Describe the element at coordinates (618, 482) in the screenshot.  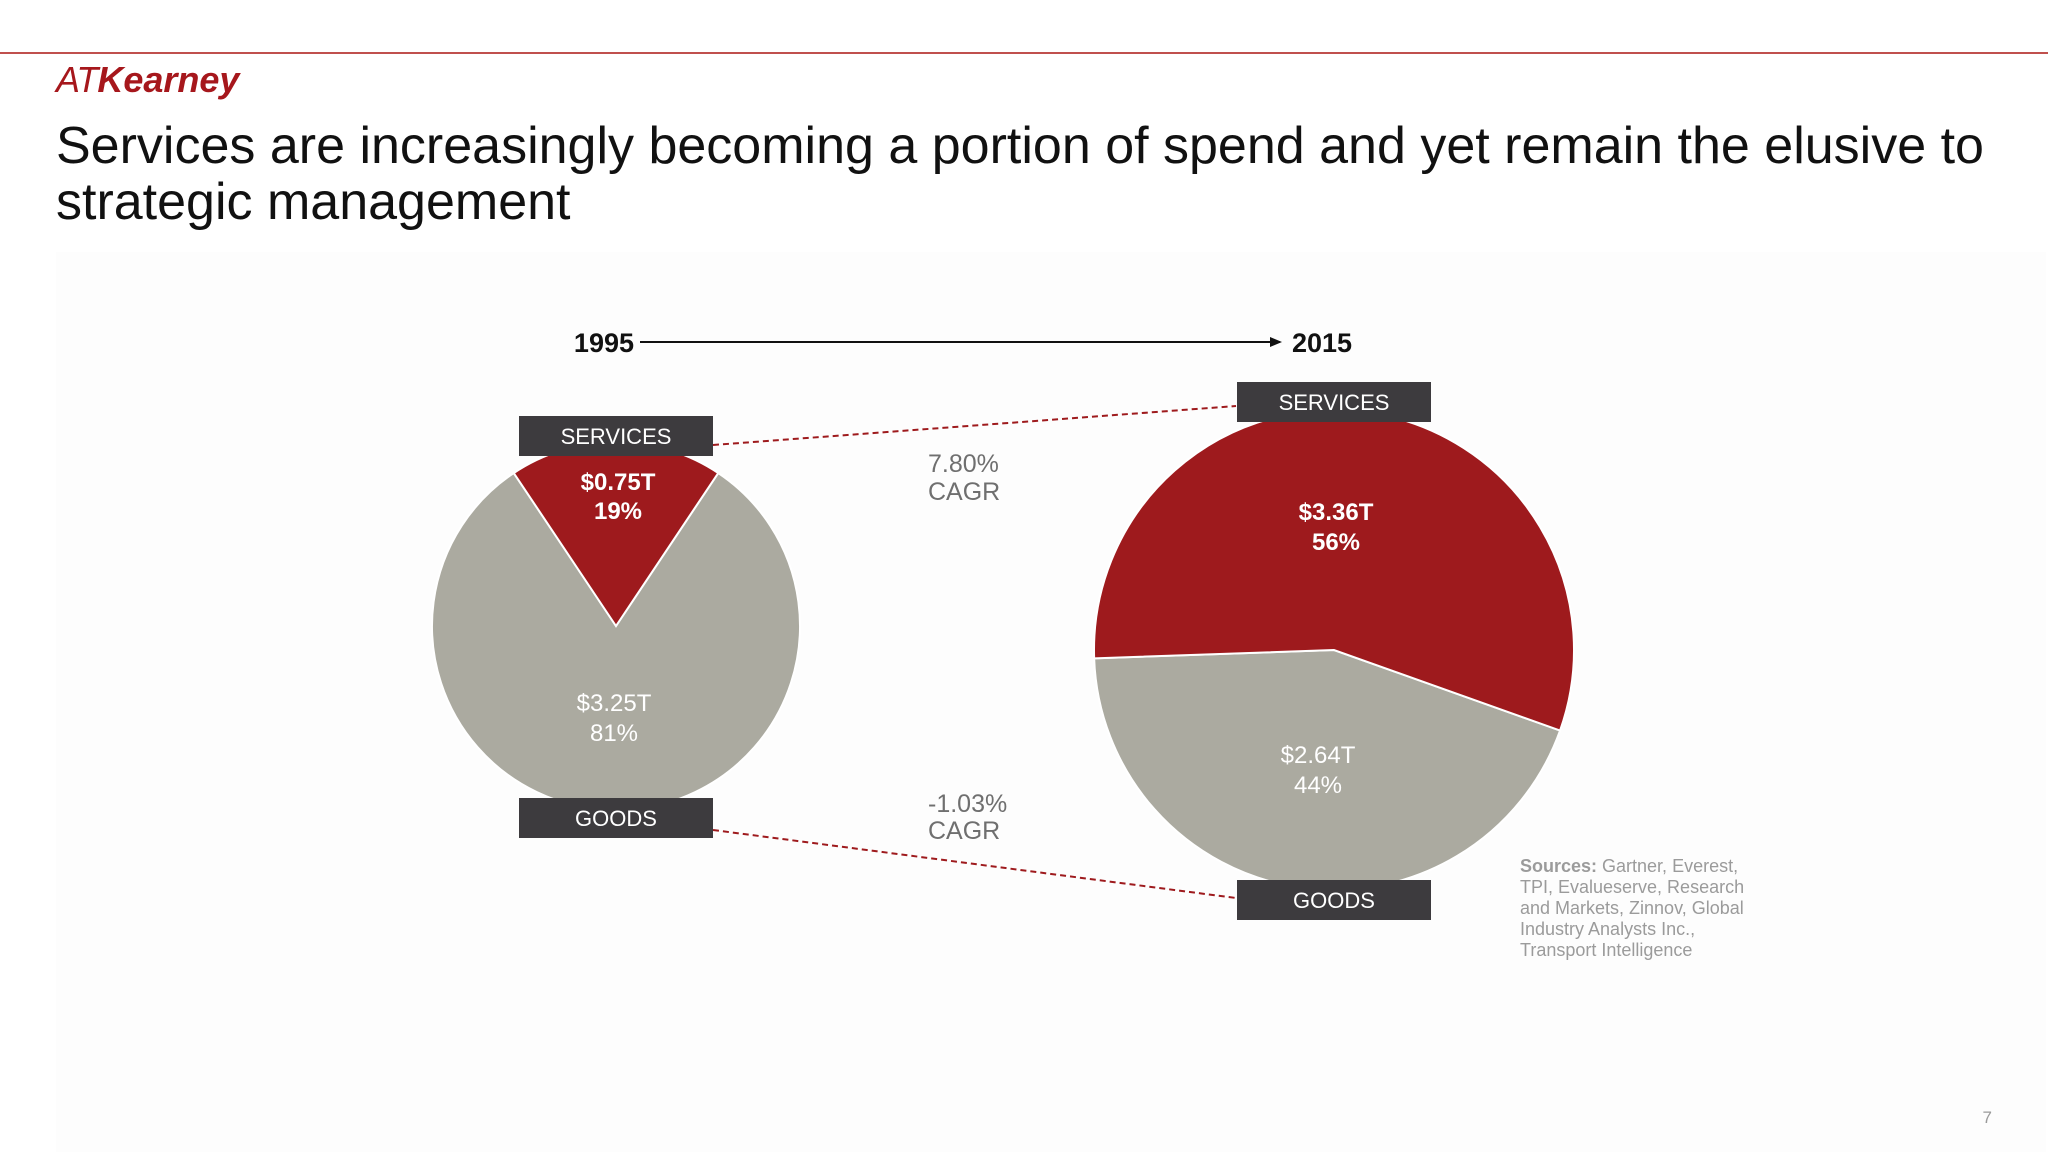
I see `services-value-label-1995: $0.75T` at that location.